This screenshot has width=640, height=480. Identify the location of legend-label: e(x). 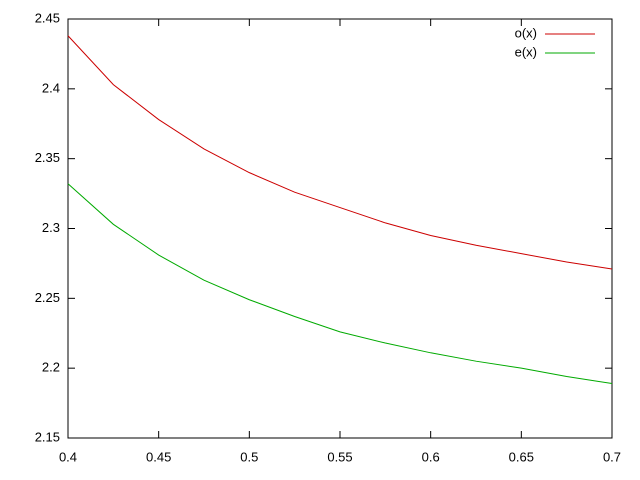
(526, 51).